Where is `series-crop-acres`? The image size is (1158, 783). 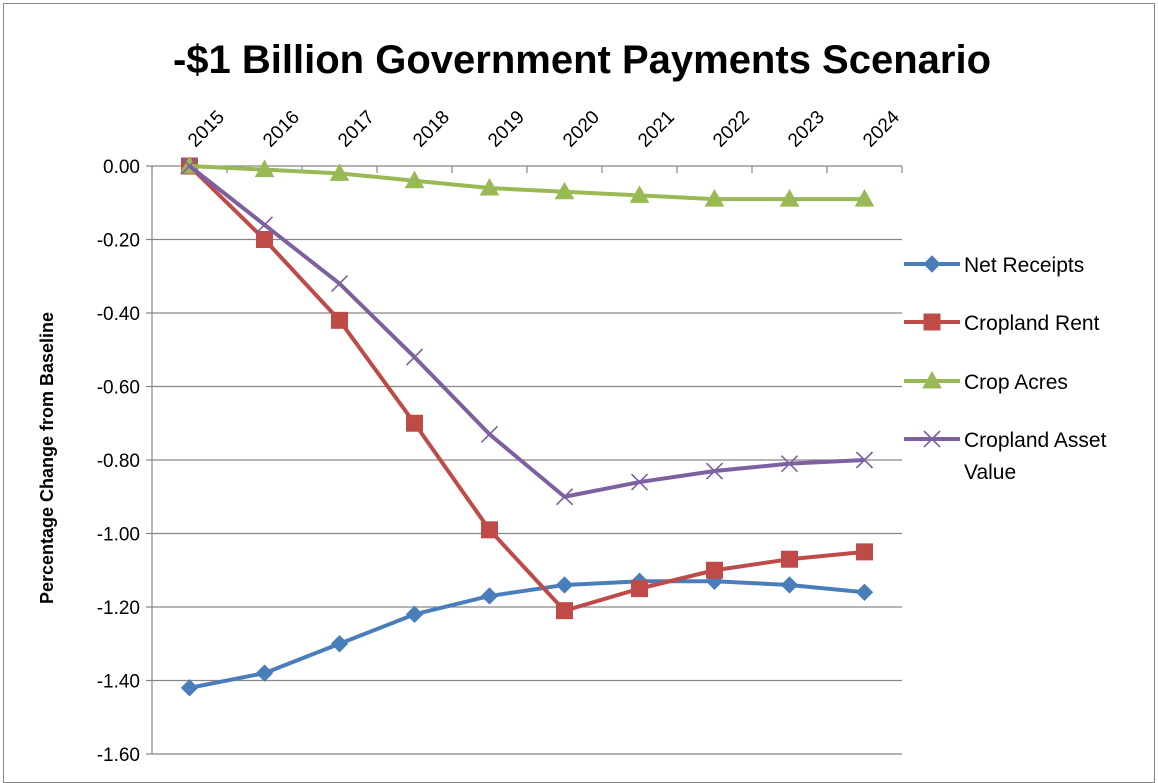 series-crop-acres is located at coordinates (527, 181).